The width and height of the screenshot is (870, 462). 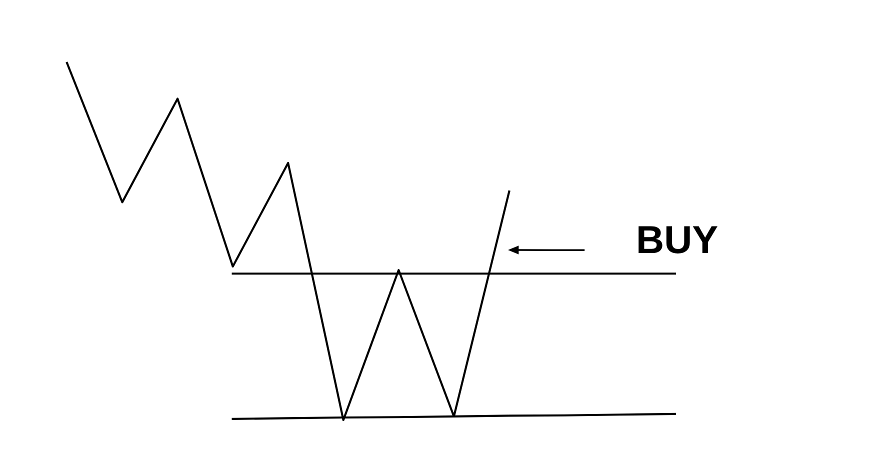 What do you see at coordinates (678, 240) in the screenshot?
I see `annotation: BUY` at bounding box center [678, 240].